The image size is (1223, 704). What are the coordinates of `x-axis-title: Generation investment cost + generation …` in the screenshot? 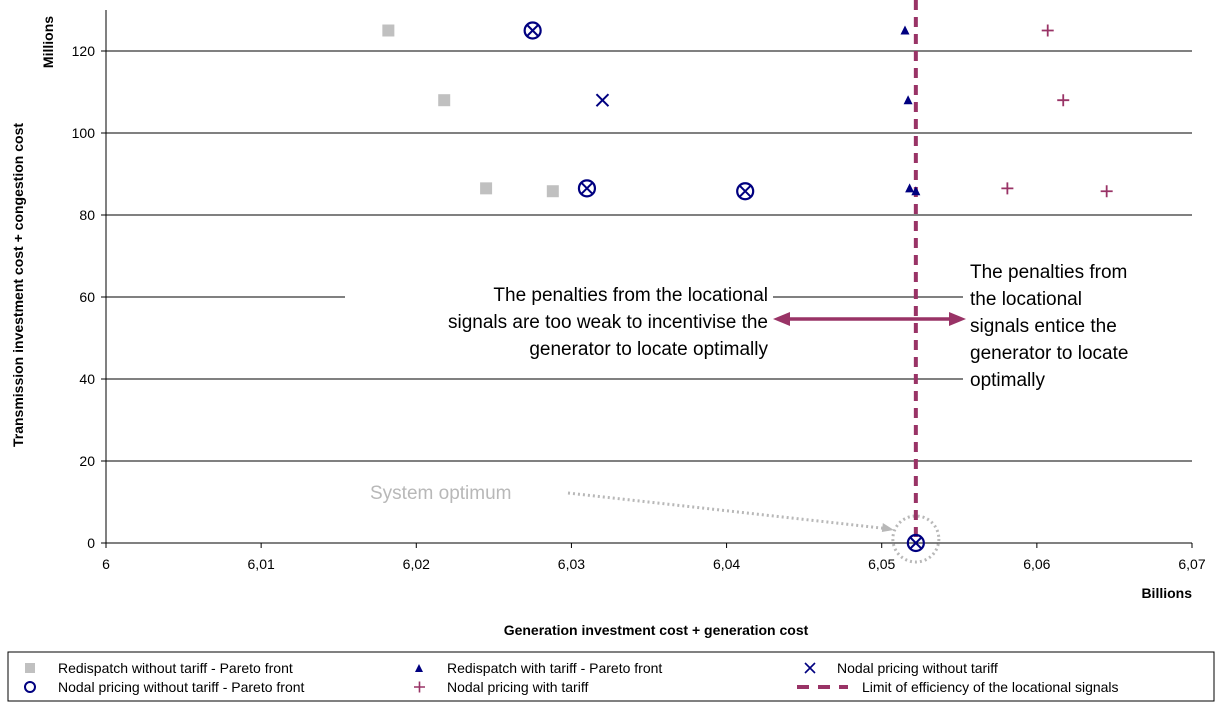 It's located at (656, 630).